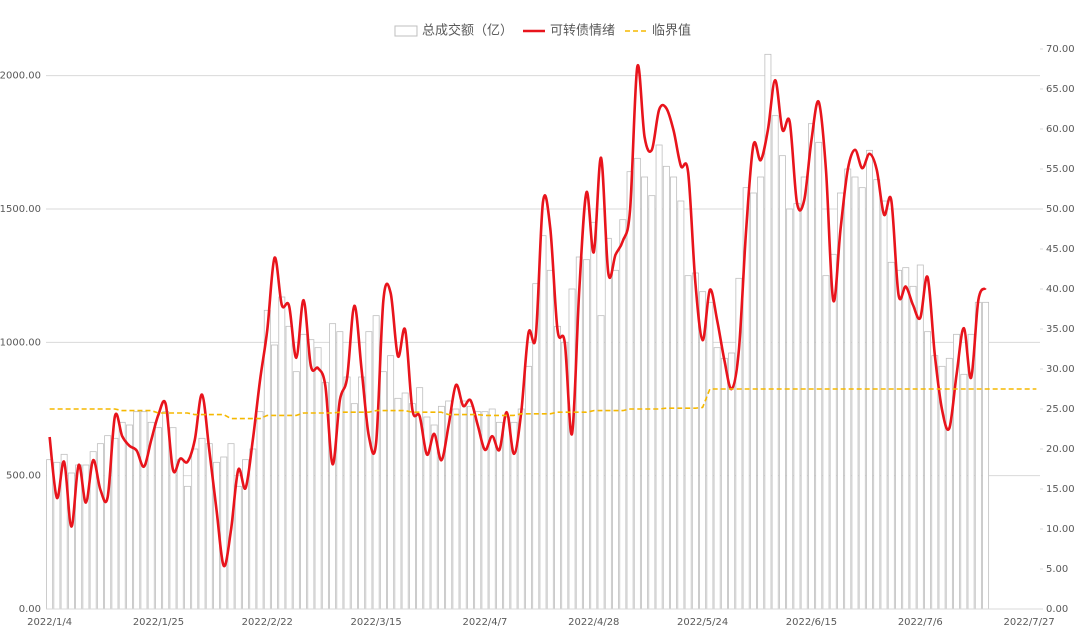 Image resolution: width=1080 pixels, height=643 pixels. Describe the element at coordinates (542, 31) in the screenshot. I see `legend: 总成交额（亿） 可转债情绪 临界值` at that location.